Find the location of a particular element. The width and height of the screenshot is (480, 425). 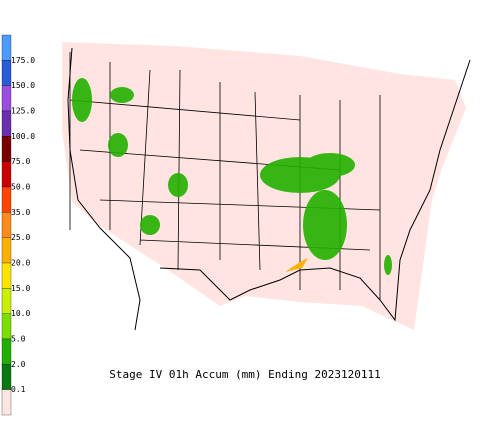

legend-label: 15.0 is located at coordinates (20, 288).